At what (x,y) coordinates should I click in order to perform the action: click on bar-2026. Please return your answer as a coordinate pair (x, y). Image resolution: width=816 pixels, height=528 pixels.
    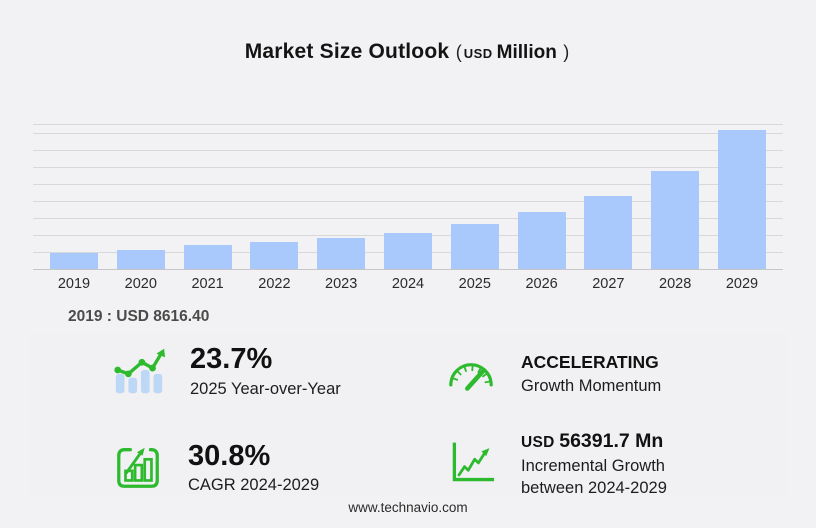
    Looking at the image, I should click on (541, 240).